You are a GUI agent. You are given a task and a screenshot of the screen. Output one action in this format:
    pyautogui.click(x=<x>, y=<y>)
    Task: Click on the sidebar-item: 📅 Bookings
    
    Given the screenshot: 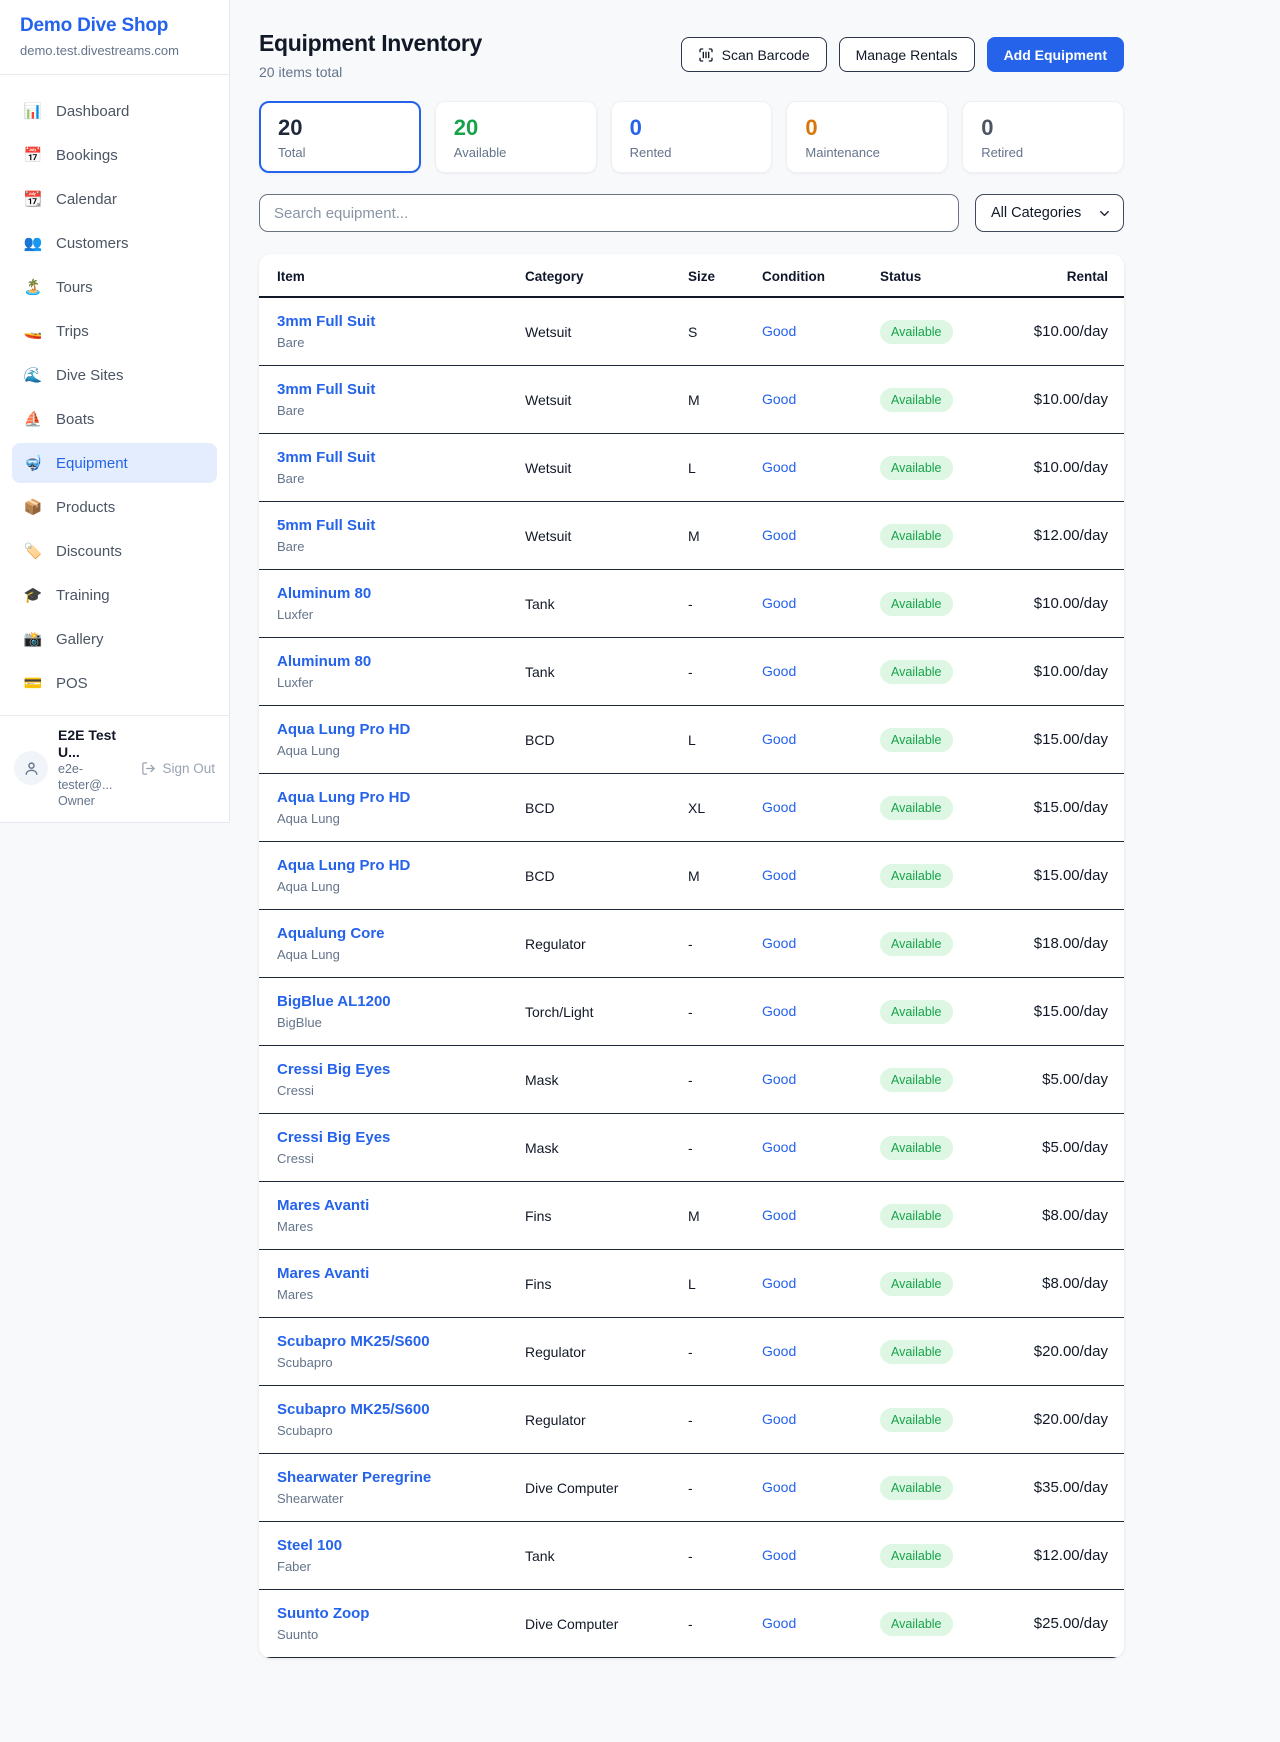 What is the action you would take?
    pyautogui.click(x=114, y=155)
    